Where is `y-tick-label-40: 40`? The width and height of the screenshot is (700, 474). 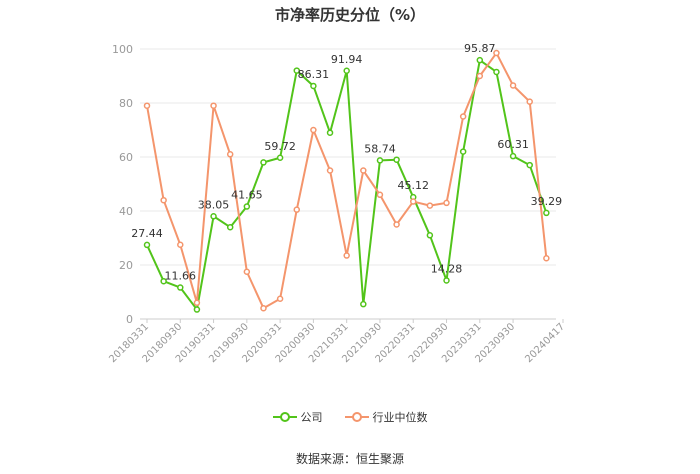
y-tick-label-40: 40 is located at coordinates (126, 211).